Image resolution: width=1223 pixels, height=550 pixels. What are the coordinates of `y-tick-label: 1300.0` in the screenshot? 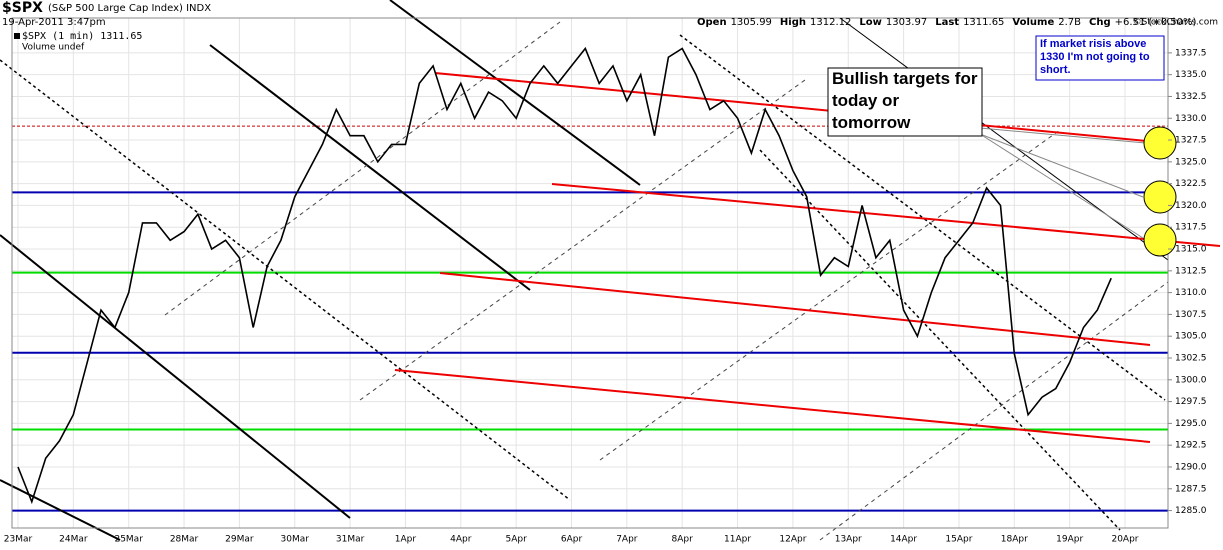 It's located at (1191, 380).